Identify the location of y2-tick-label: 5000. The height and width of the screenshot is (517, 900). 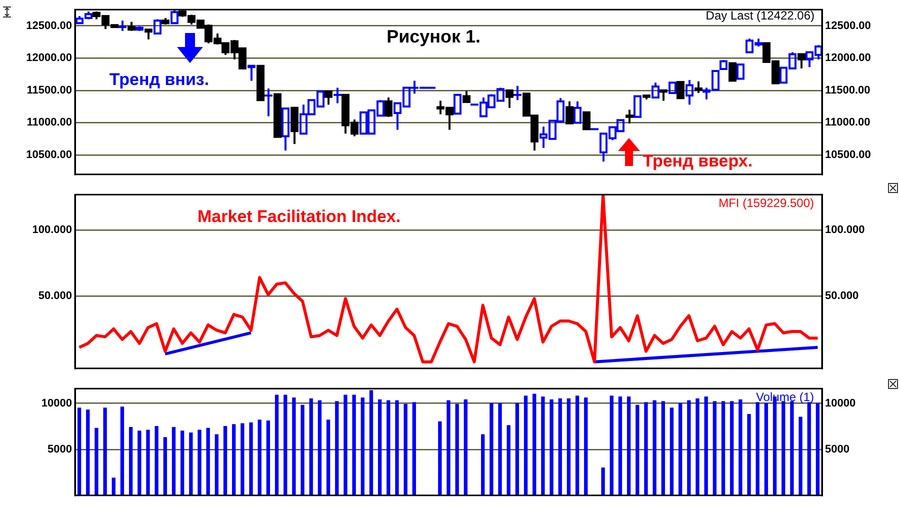
(837, 449).